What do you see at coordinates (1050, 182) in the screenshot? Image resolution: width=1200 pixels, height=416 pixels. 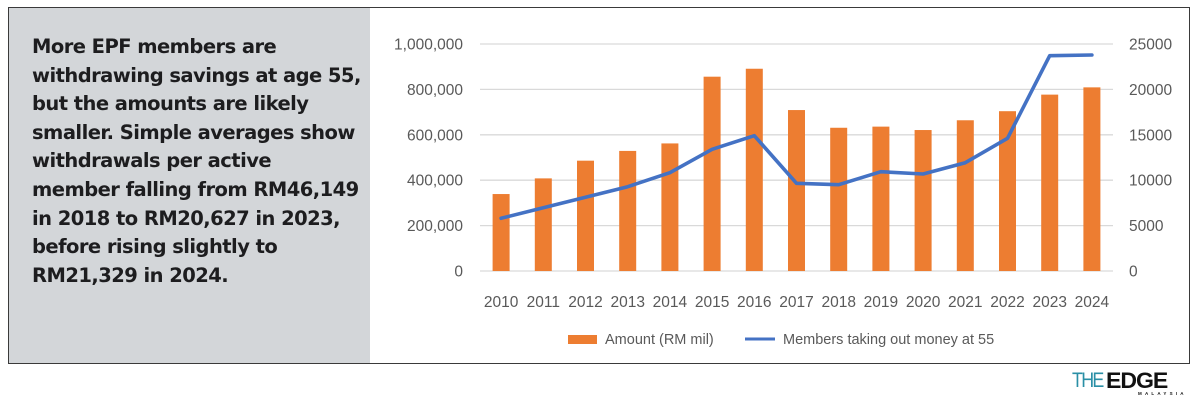 I see `bar-2023` at bounding box center [1050, 182].